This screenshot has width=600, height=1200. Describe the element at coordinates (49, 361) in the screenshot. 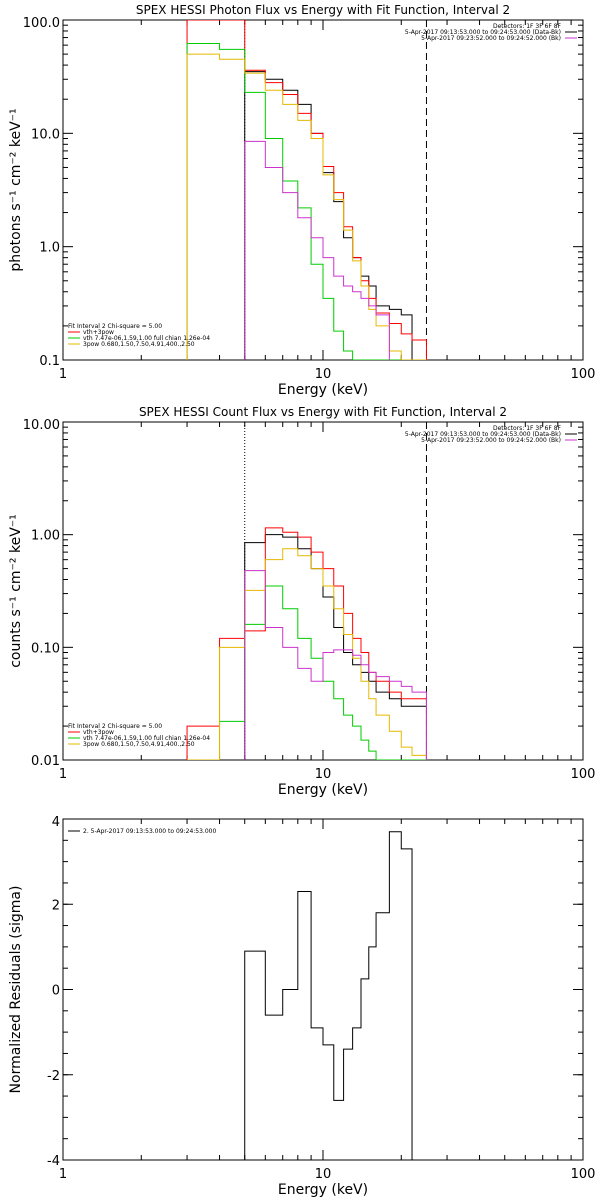

I see `y-tick-label: 0.1` at that location.